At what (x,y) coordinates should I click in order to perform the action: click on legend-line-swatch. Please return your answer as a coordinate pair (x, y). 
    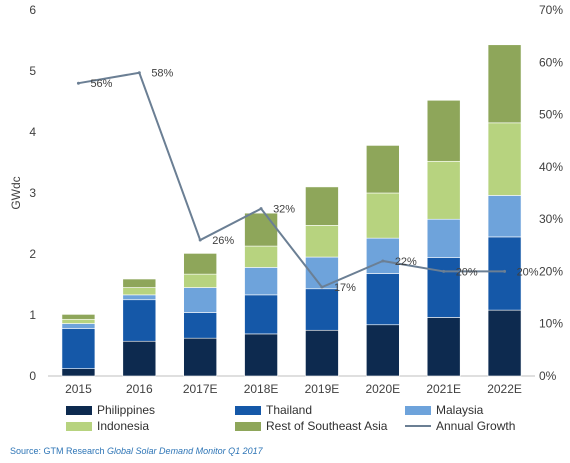
    Looking at the image, I should click on (418, 426).